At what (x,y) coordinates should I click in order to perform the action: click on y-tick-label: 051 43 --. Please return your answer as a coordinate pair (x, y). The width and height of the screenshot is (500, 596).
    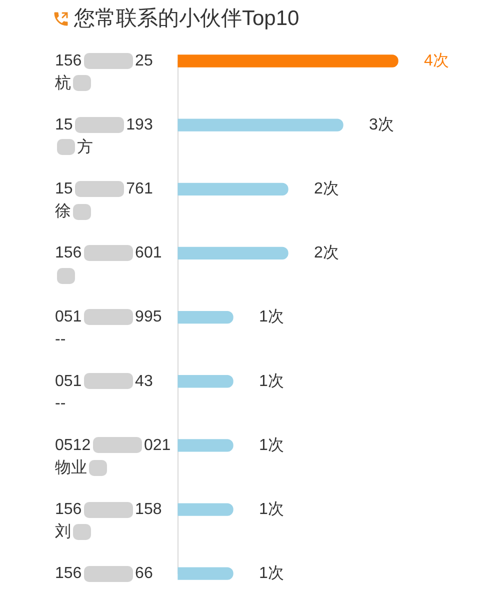
    Looking at the image, I should click on (104, 392).